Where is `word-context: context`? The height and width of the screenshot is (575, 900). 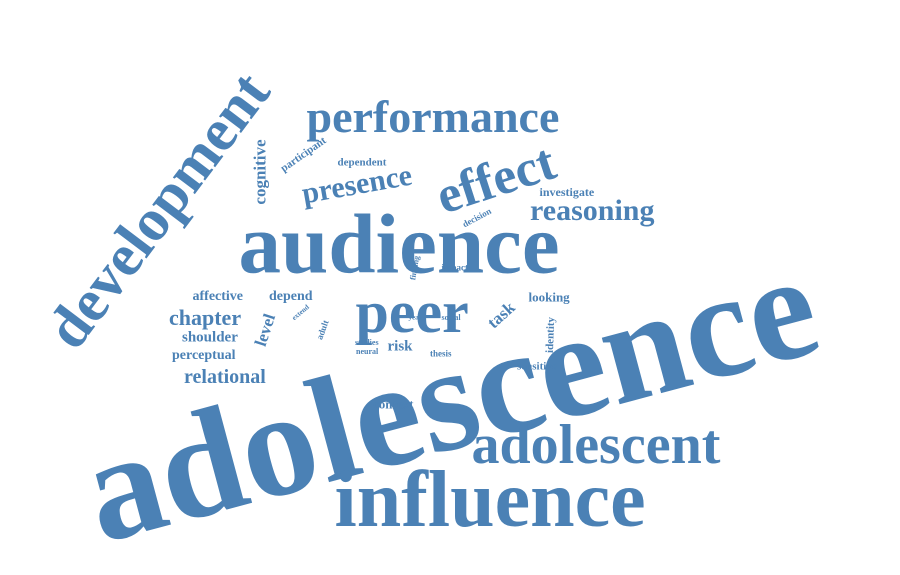
word-context: context is located at coordinates (393, 404).